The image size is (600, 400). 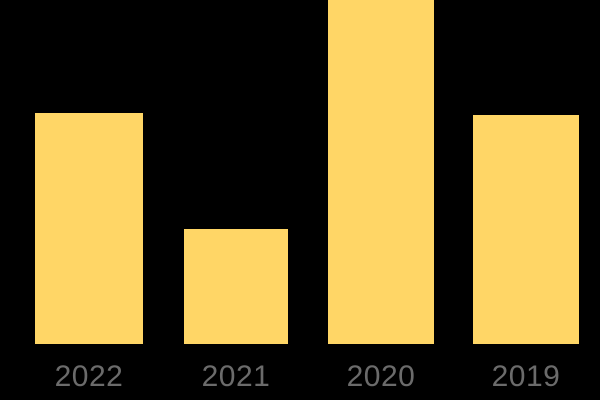 I want to click on x-axis-label-2022: 2022, so click(x=89, y=376).